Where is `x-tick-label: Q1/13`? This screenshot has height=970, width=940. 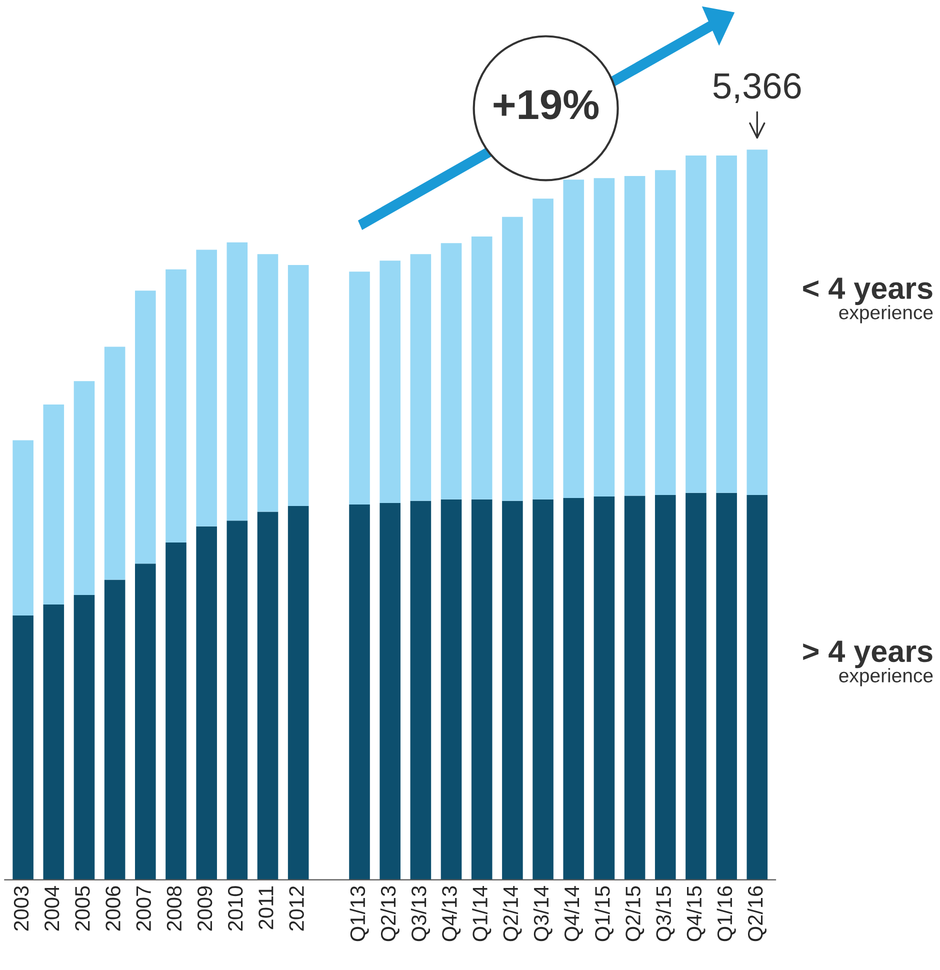 x-tick-label: Q1/13 is located at coordinates (359, 914).